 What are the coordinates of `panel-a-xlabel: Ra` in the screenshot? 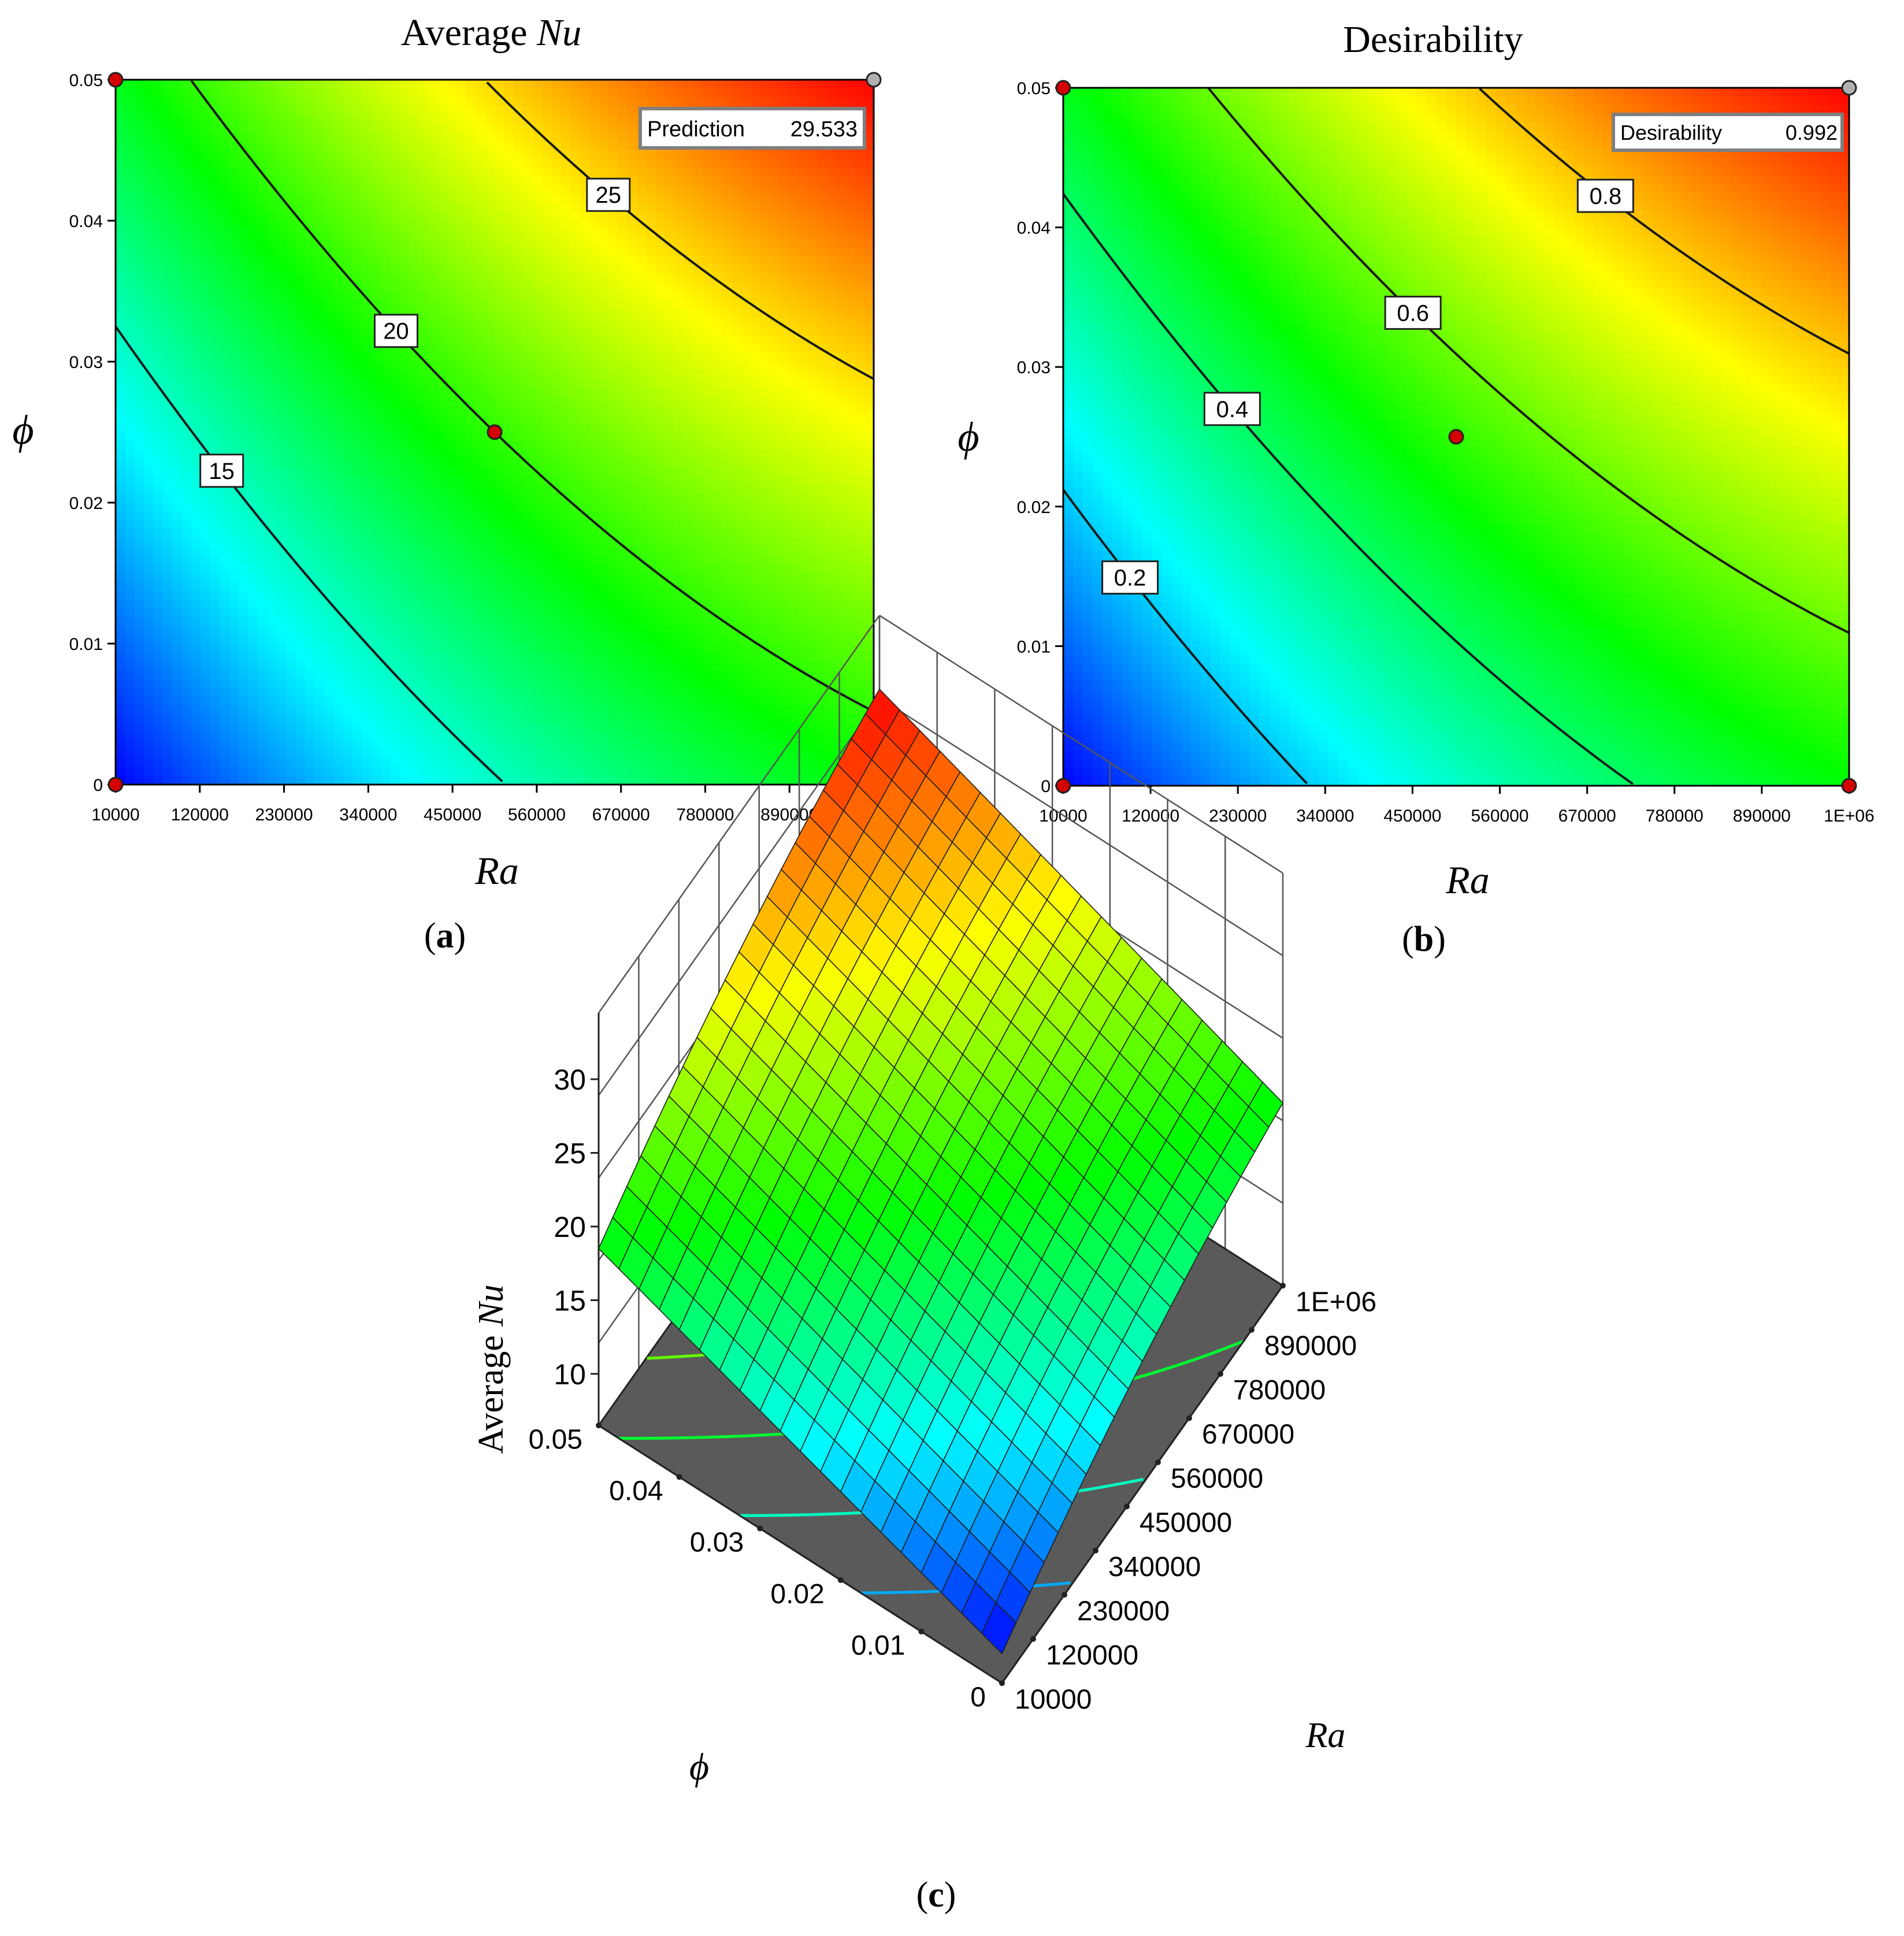 It's located at (496, 871).